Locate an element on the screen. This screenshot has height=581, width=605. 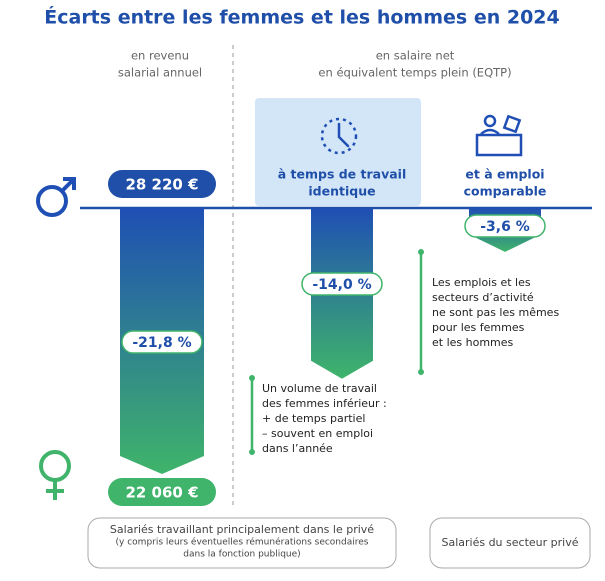
column-header: en salaire net is located at coordinates (415, 56).